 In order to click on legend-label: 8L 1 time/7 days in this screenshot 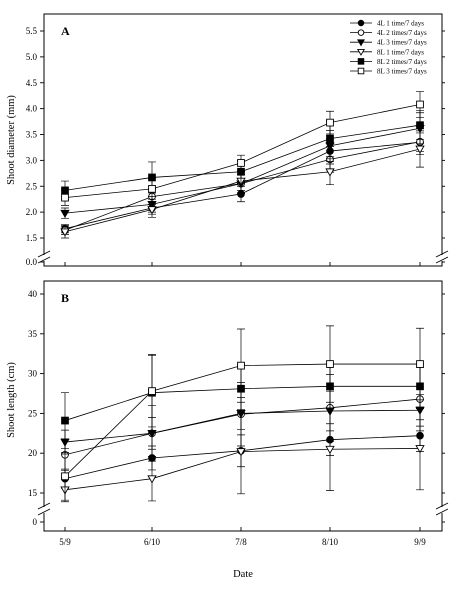, I will do `click(400, 52)`.